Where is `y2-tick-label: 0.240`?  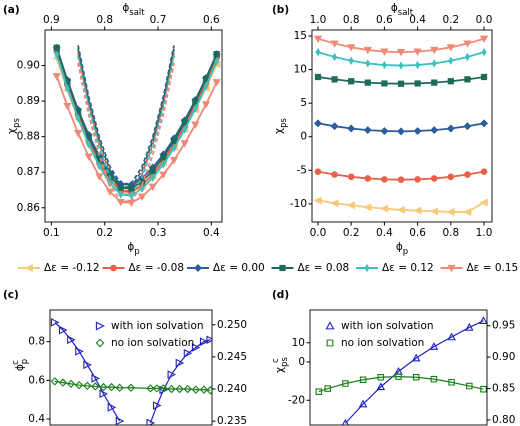 y2-tick-label: 0.240 is located at coordinates (232, 389).